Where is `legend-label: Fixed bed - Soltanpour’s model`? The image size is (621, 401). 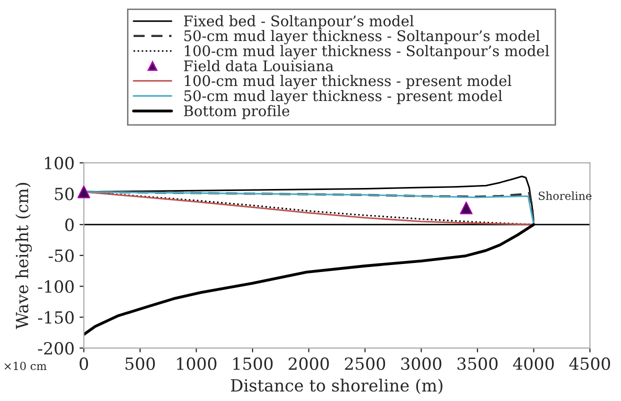 legend-label: Fixed bed - Soltanpour’s model is located at coordinates (299, 22).